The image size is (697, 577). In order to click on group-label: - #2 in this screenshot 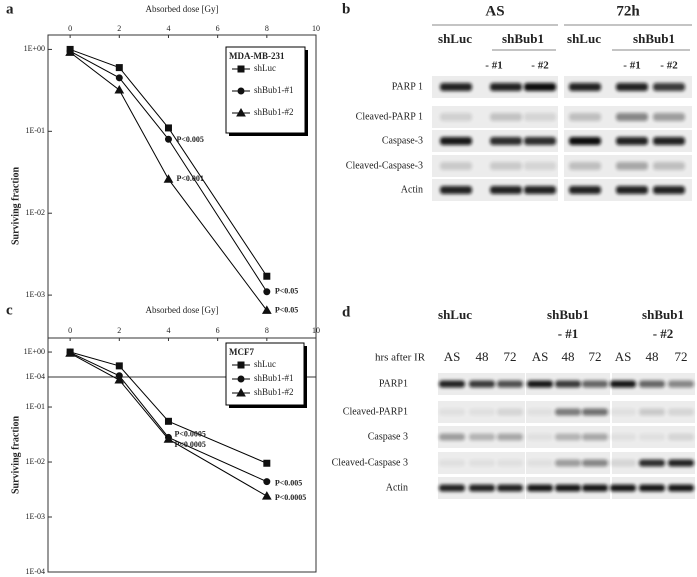, I will do `click(663, 333)`.